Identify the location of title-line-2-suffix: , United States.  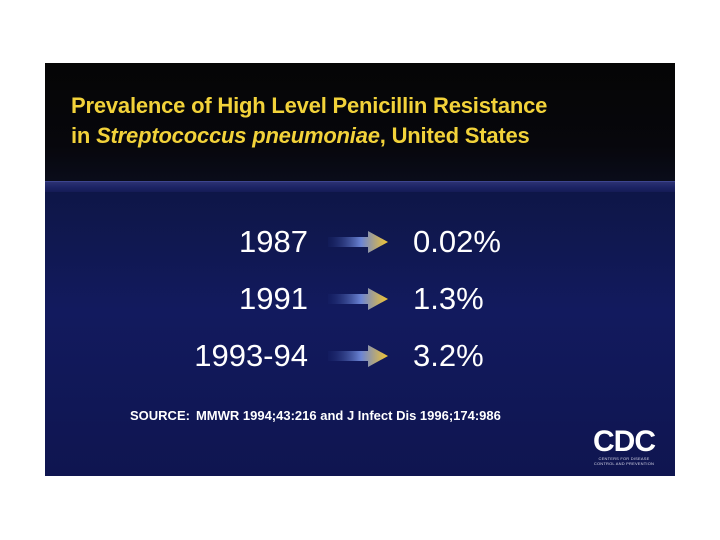
(454, 135).